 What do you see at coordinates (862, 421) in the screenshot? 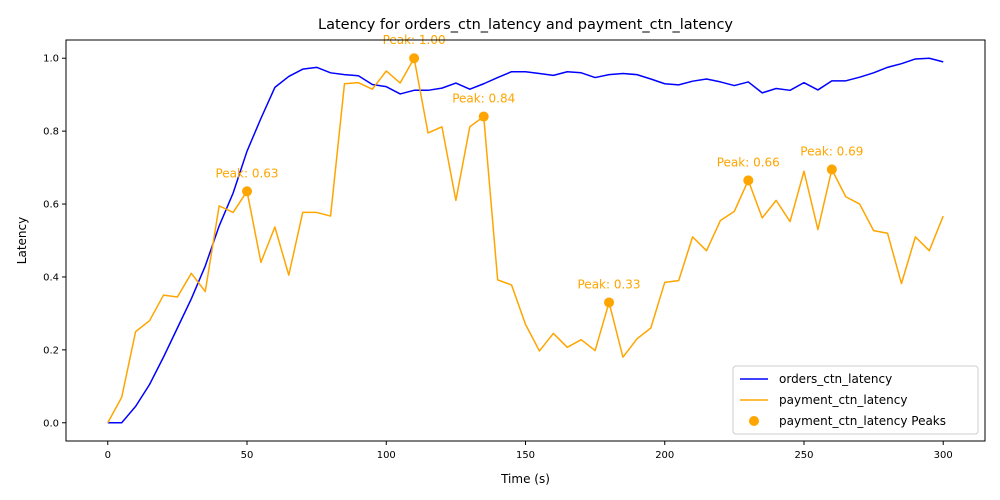
I see `legend-label-peaks: payment_ctn_latency Peaks` at bounding box center [862, 421].